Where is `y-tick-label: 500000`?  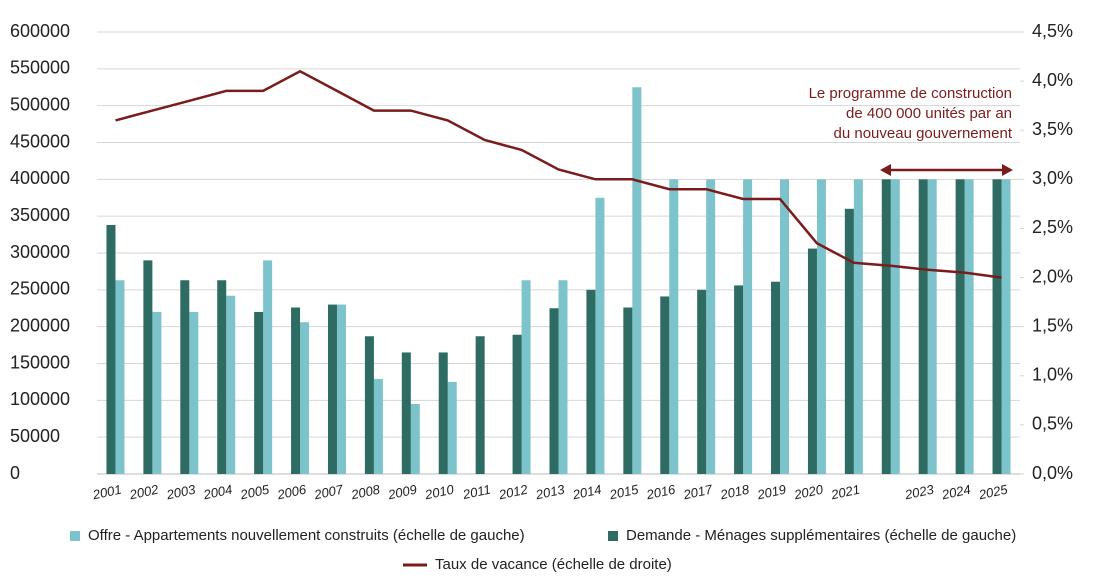 y-tick-label: 500000 is located at coordinates (40, 104).